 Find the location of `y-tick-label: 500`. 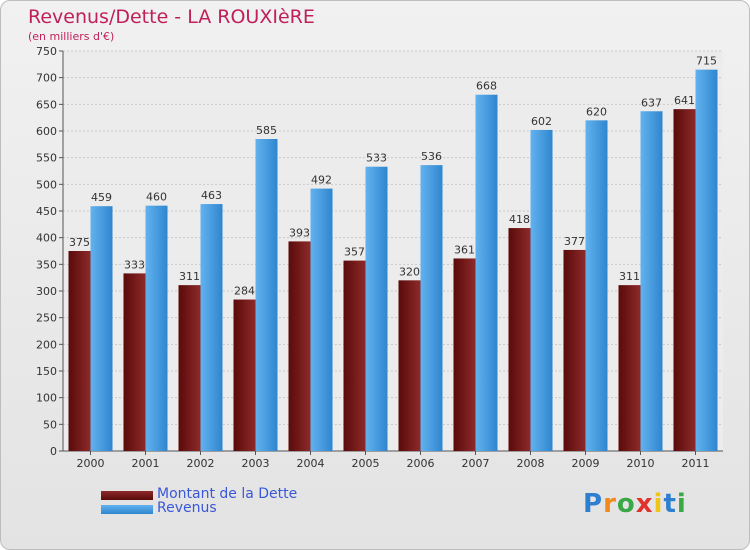

y-tick-label: 500 is located at coordinates (46, 184).